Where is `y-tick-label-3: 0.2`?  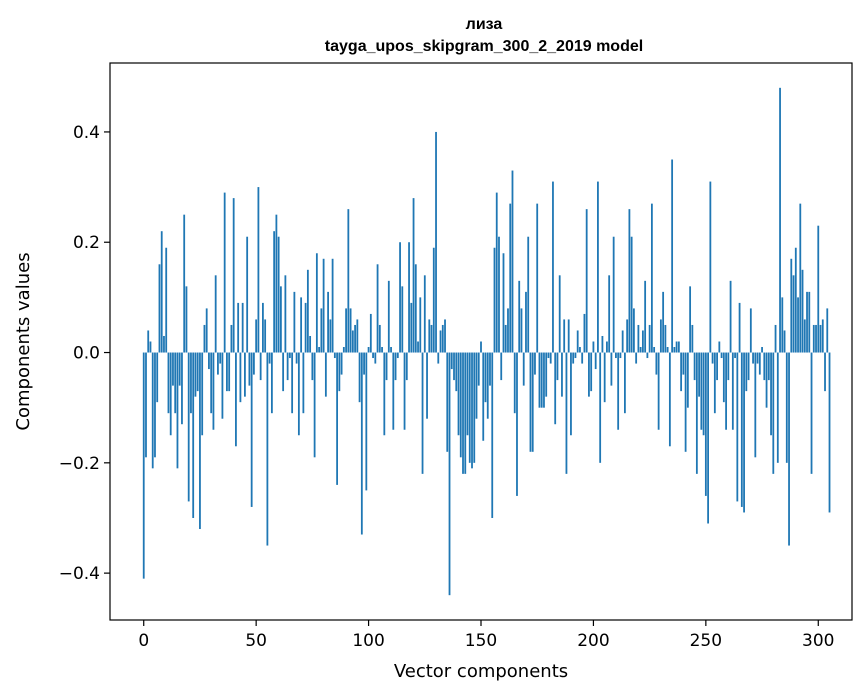
y-tick-label-3: 0.2 is located at coordinates (86, 243).